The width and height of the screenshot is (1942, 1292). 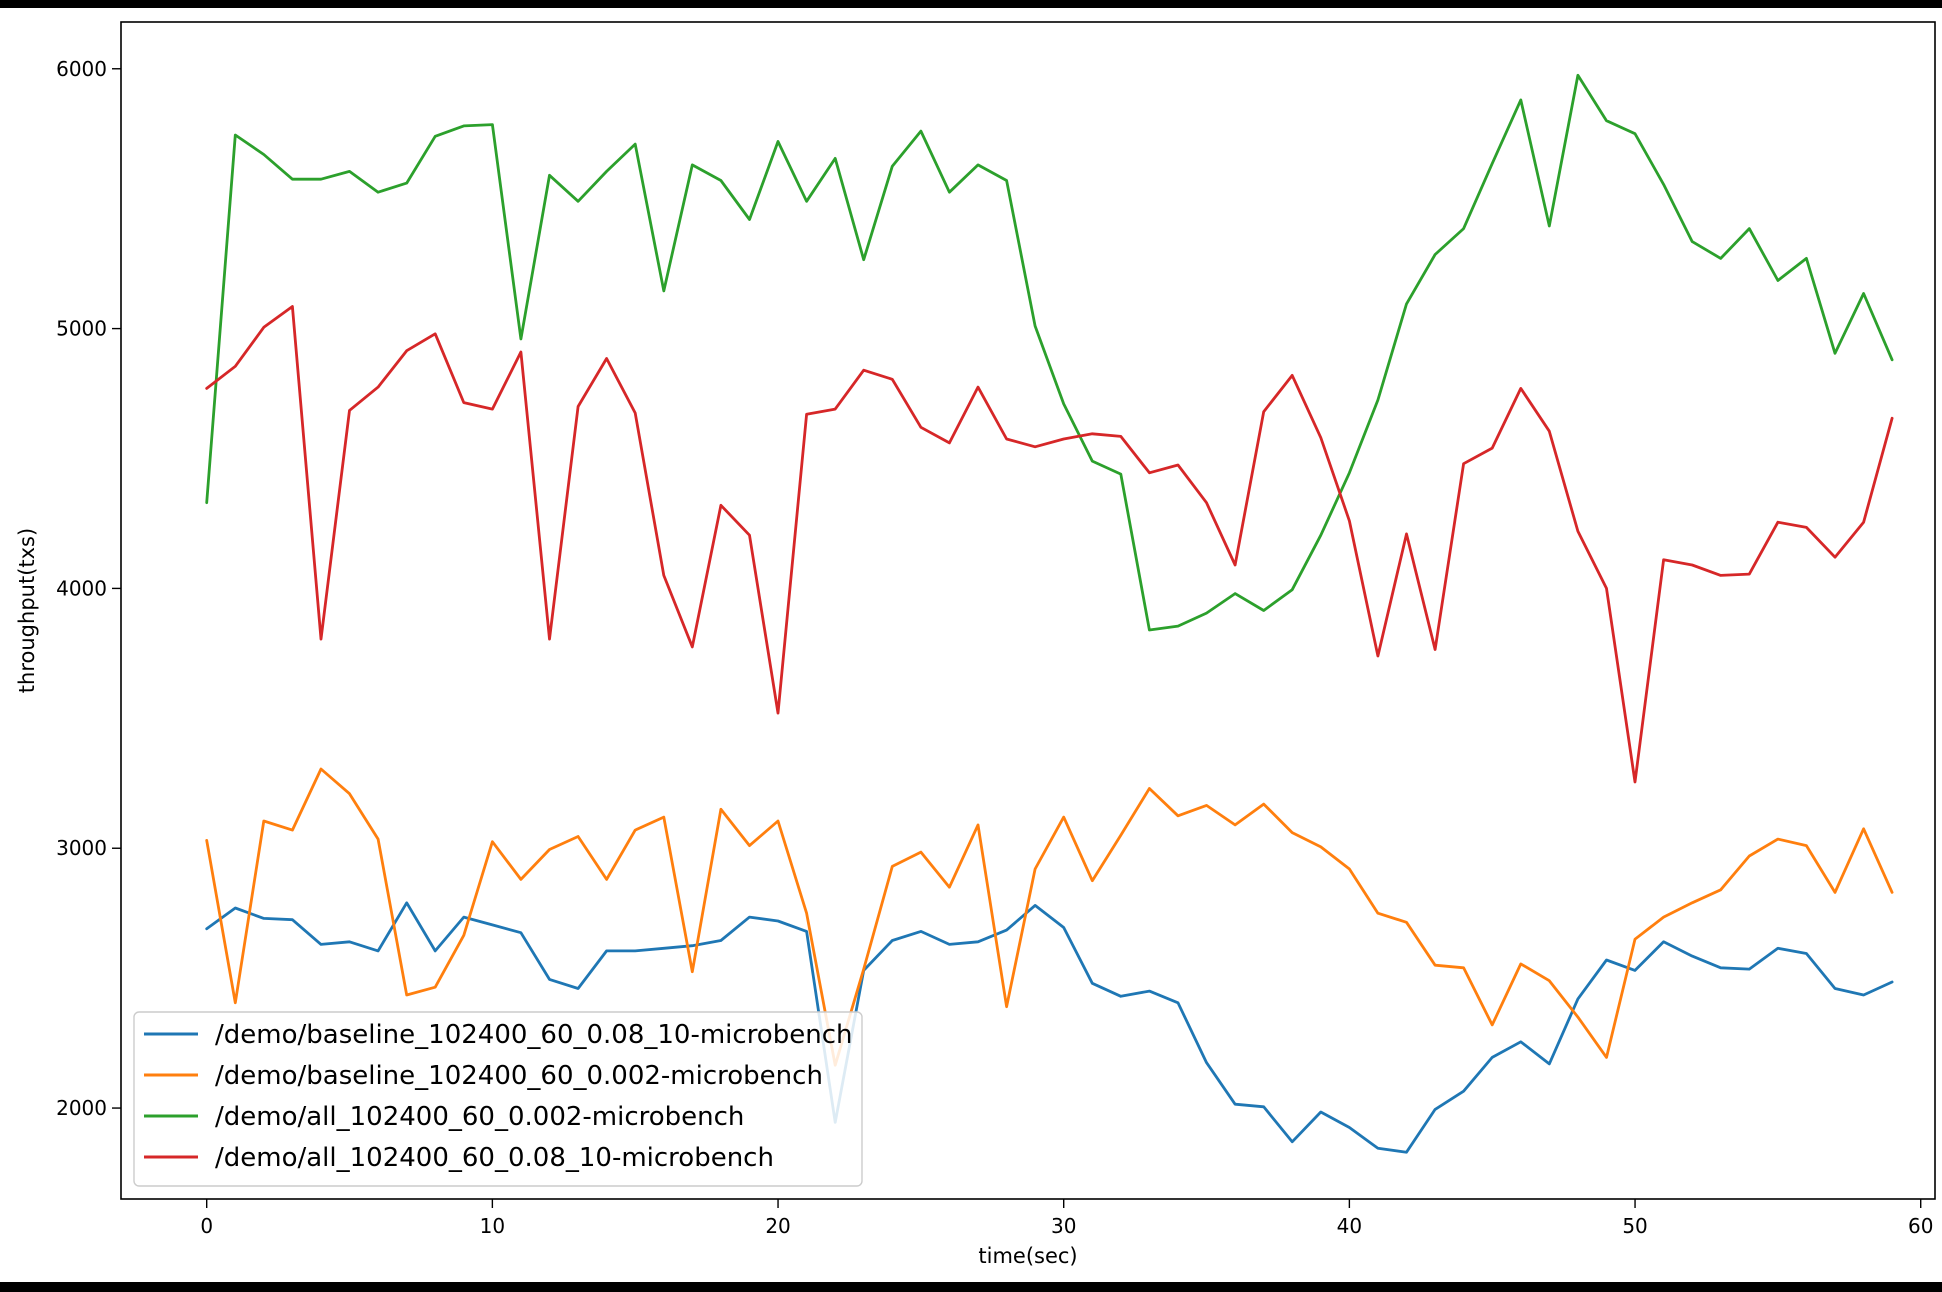 I want to click on y-tick-label: 6000, so click(x=81, y=69).